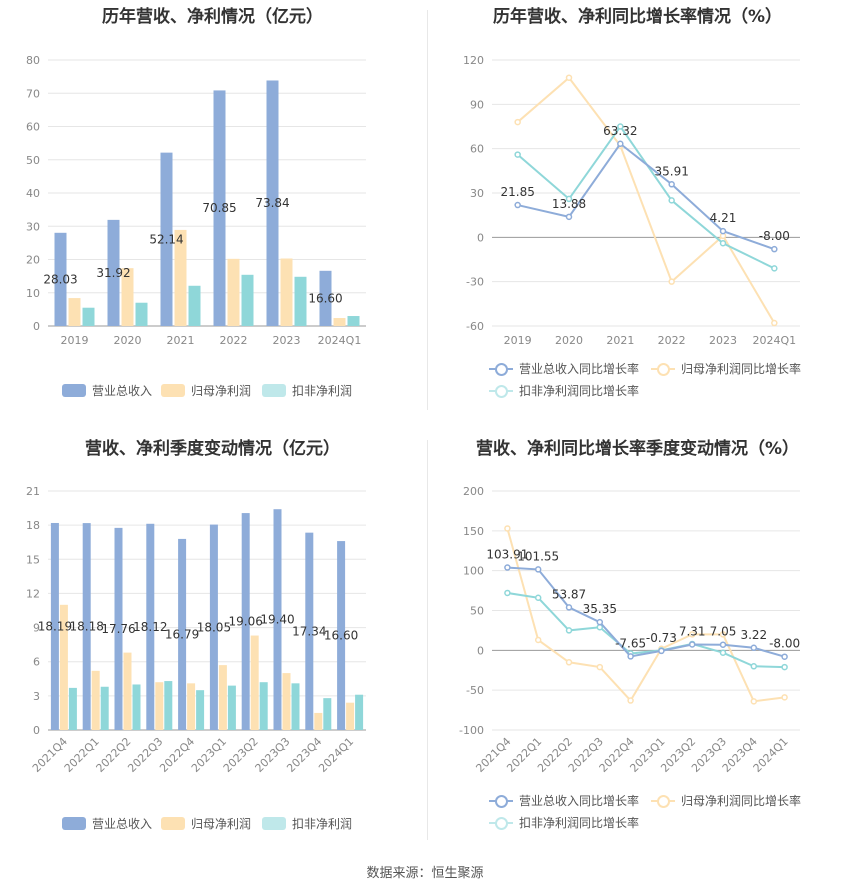 Image resolution: width=850 pixels, height=891 pixels. What do you see at coordinates (723, 218) in the screenshot?
I see `data-label: 4.21` at bounding box center [723, 218].